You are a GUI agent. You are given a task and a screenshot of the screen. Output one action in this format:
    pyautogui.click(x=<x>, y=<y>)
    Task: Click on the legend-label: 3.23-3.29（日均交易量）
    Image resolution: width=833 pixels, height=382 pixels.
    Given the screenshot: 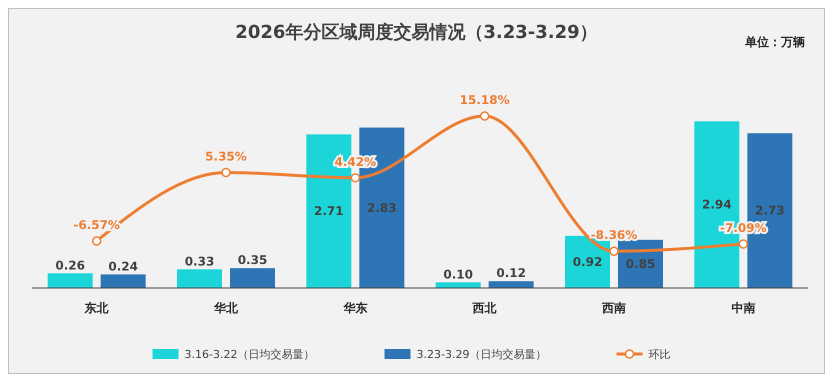 What is the action you would take?
    pyautogui.click(x=481, y=354)
    